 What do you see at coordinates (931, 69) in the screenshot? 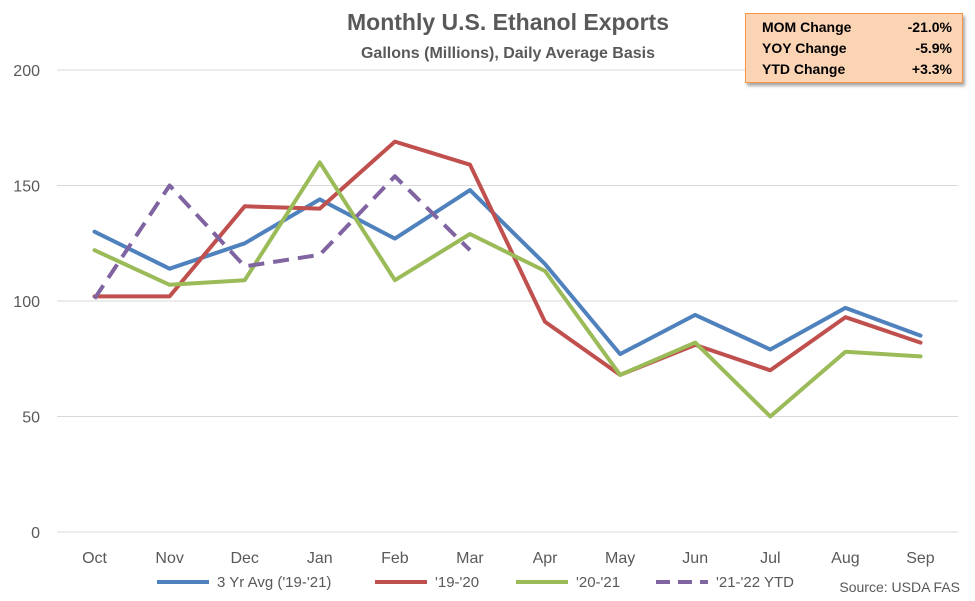
I see `stat-value: +3.3%` at bounding box center [931, 69].